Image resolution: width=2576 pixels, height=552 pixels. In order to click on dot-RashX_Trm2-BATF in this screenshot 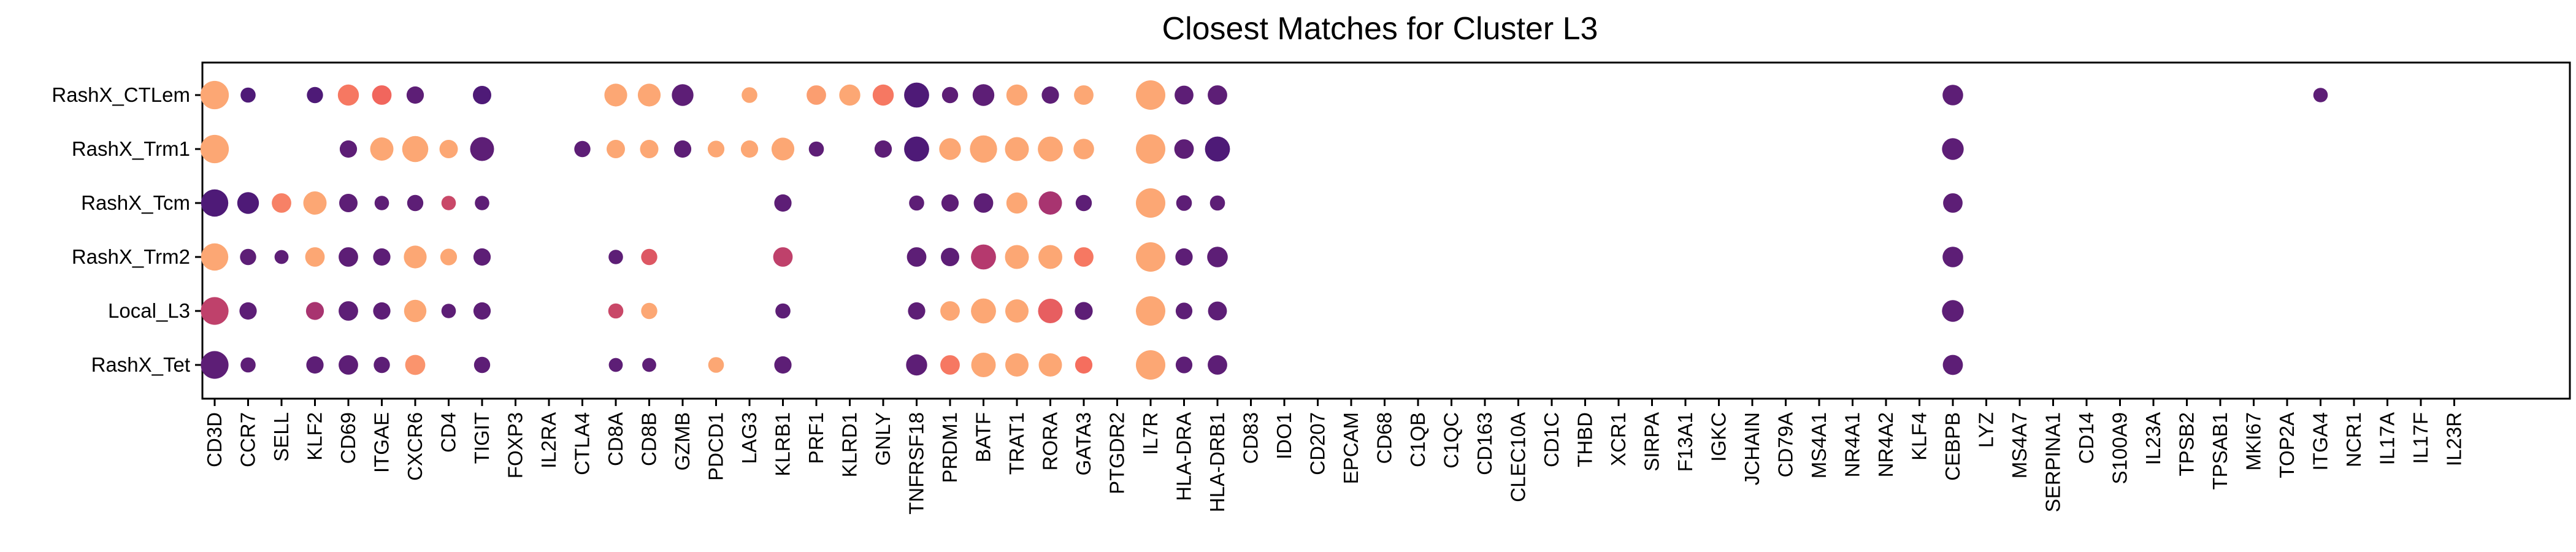, I will do `click(983, 257)`.